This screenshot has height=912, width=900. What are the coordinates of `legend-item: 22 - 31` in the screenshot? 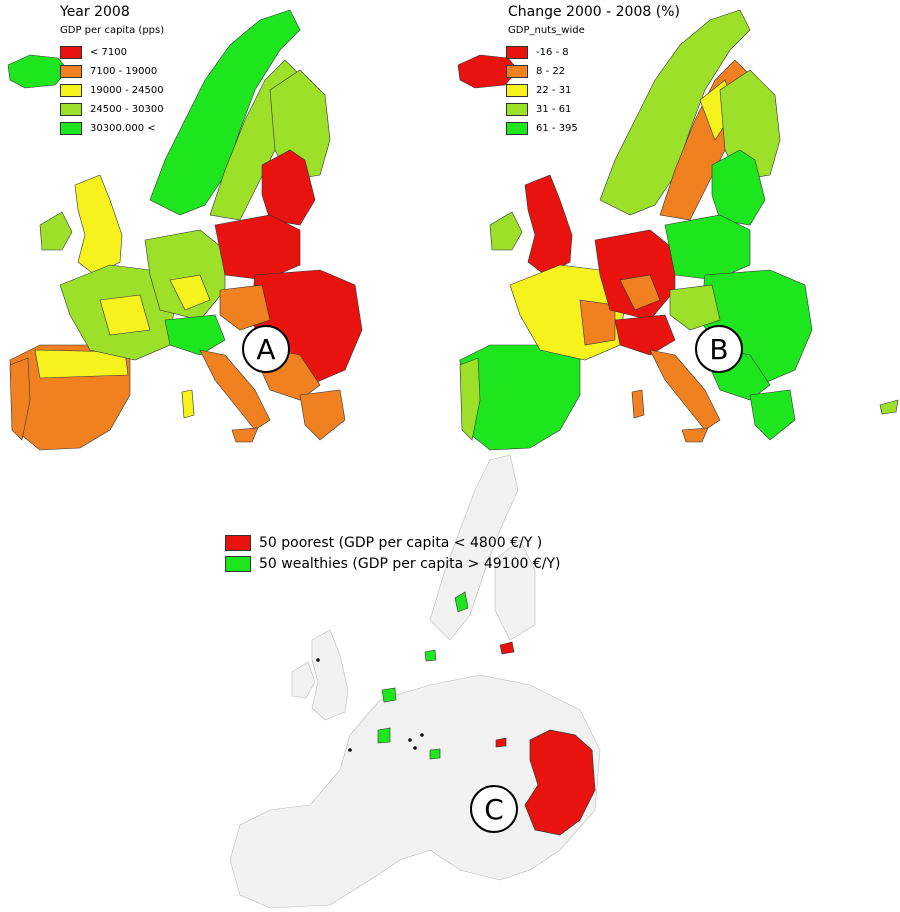 It's located at (542, 90).